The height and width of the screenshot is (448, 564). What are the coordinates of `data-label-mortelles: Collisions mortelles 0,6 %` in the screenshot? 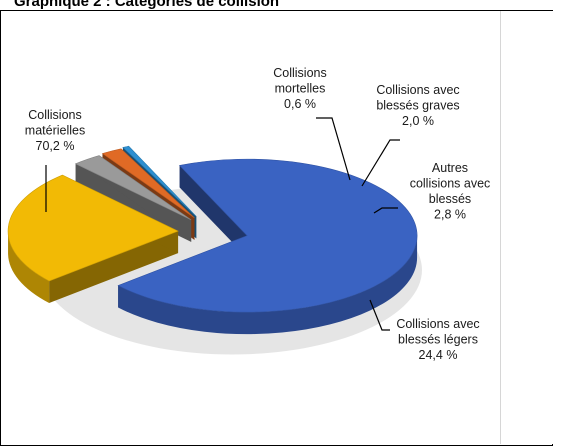 It's located at (300, 88).